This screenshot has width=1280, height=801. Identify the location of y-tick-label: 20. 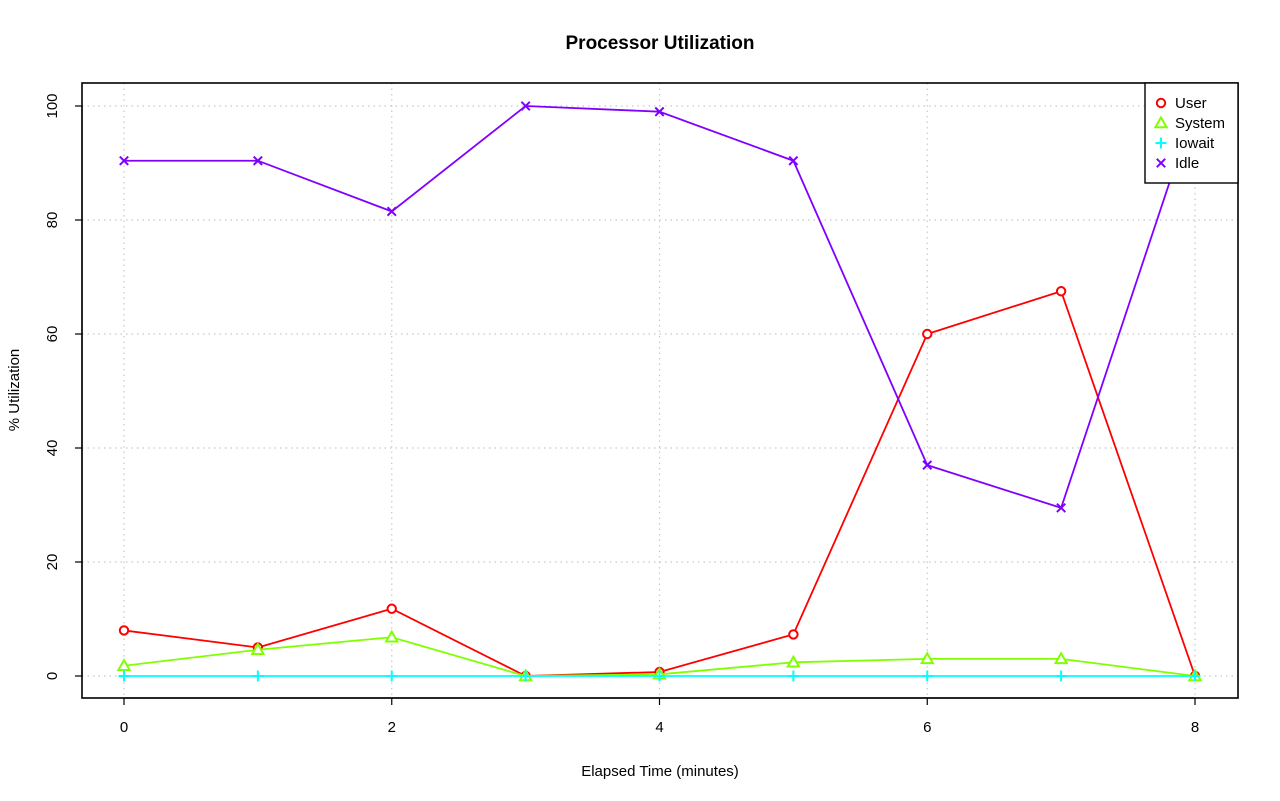
(52, 562).